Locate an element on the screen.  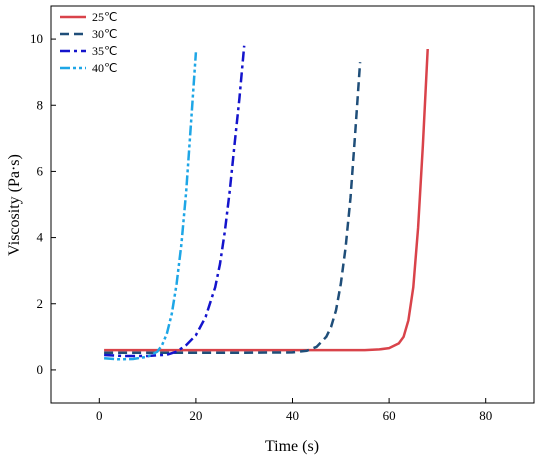
legend-label-1: 30℃ is located at coordinates (104, 34).